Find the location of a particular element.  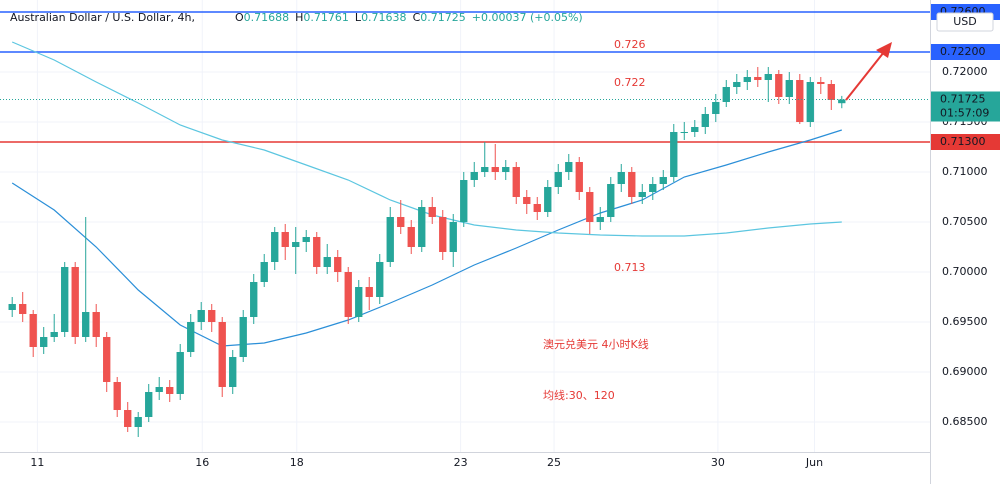

ohlc-label: O is located at coordinates (239, 17).